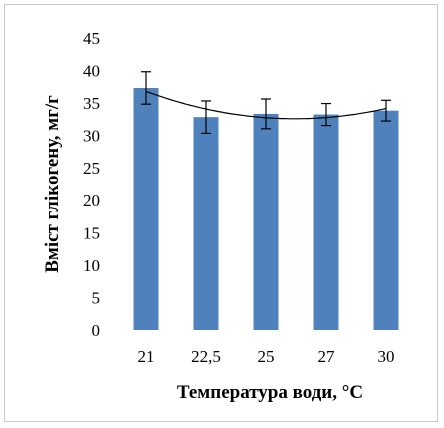  Describe the element at coordinates (91, 70) in the screenshot. I see `y-tick-label: 40` at that location.